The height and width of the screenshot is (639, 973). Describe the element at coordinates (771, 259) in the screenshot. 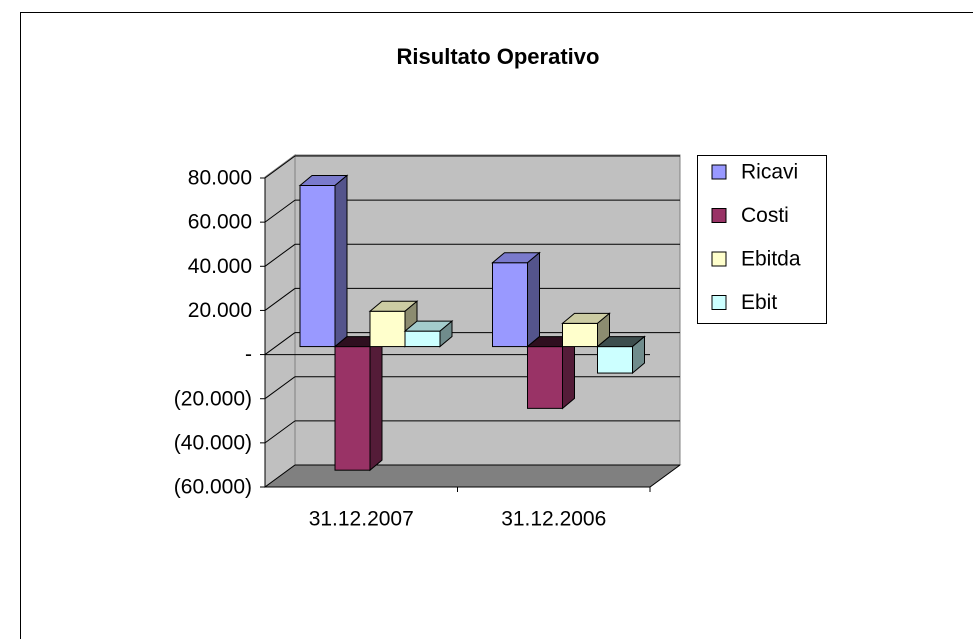

I see `legend-label: Ebitda` at that location.